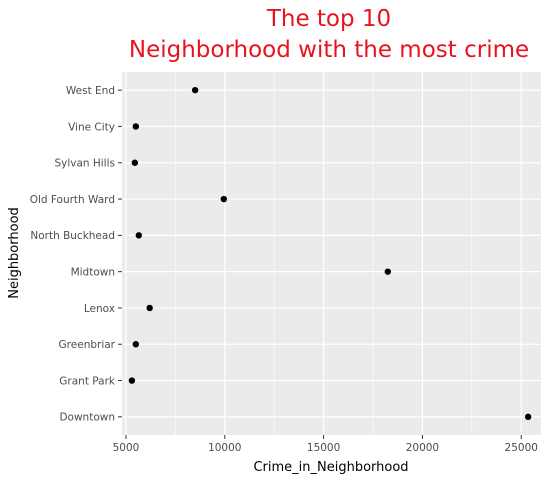  I want to click on y-tick-label: West End, so click(90, 91).